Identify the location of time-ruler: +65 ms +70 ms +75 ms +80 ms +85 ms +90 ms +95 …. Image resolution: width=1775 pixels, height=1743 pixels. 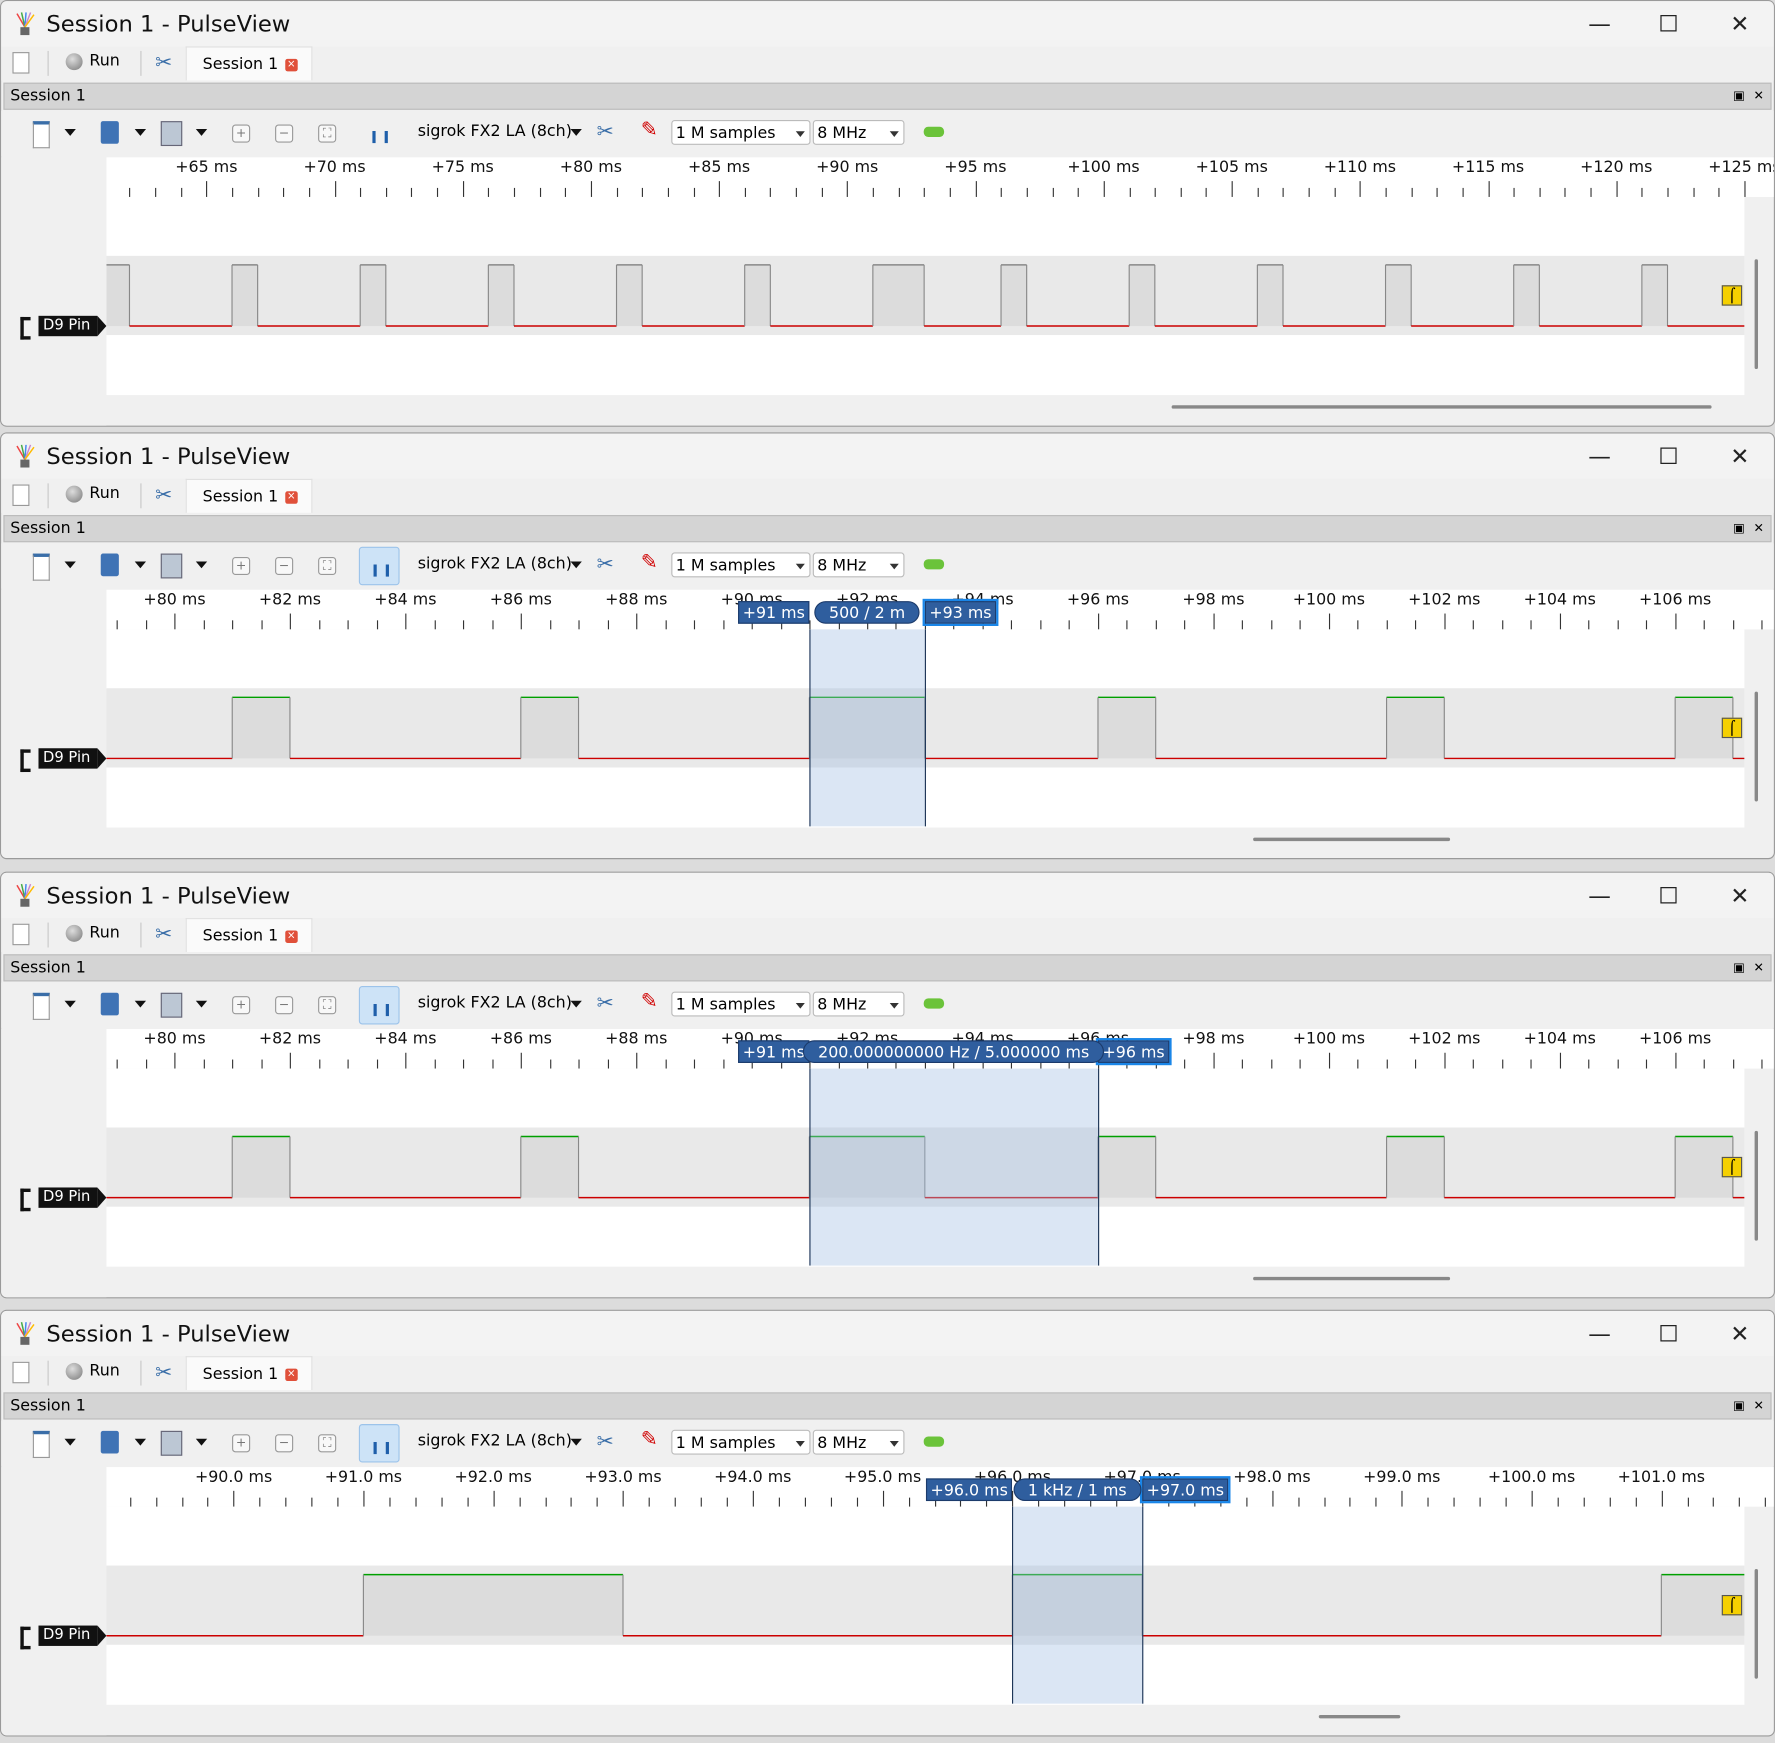
(940, 177).